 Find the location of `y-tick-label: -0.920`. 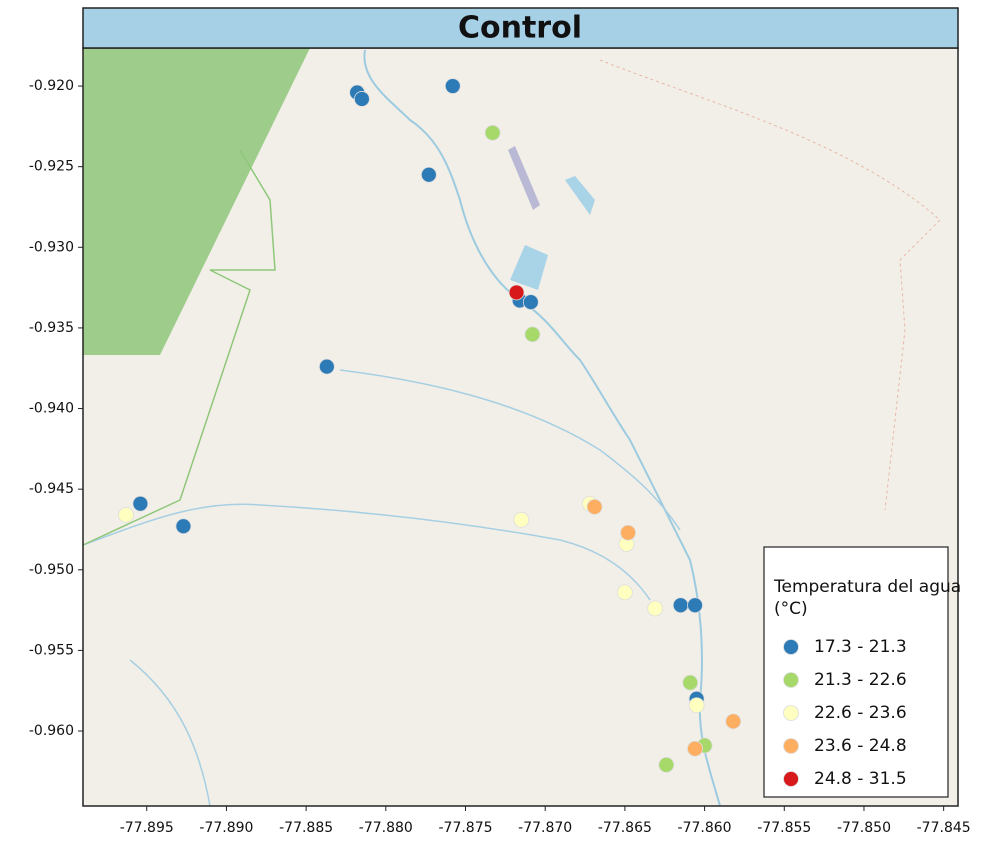

y-tick-label: -0.920 is located at coordinates (51, 86).